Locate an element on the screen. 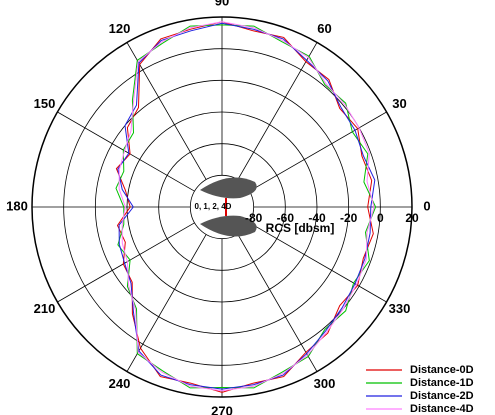 This screenshot has height=415, width=495. theta-tick-label: 300 is located at coordinates (325, 383).